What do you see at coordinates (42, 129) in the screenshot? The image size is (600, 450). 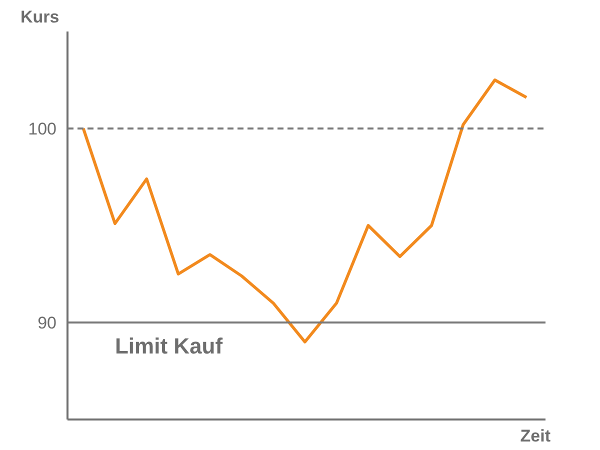 I see `y-tick-label: 100` at bounding box center [42, 129].